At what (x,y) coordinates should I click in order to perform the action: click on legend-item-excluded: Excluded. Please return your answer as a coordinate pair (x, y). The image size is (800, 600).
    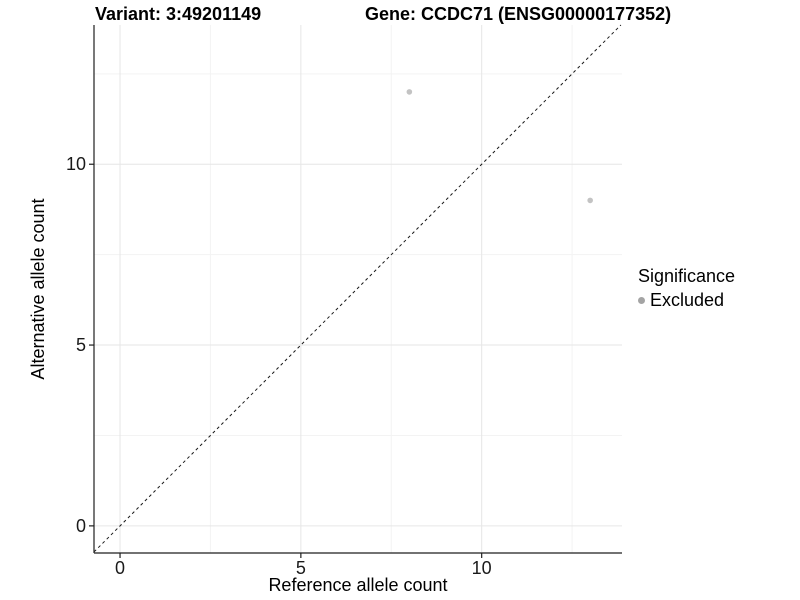
    Looking at the image, I should click on (686, 300).